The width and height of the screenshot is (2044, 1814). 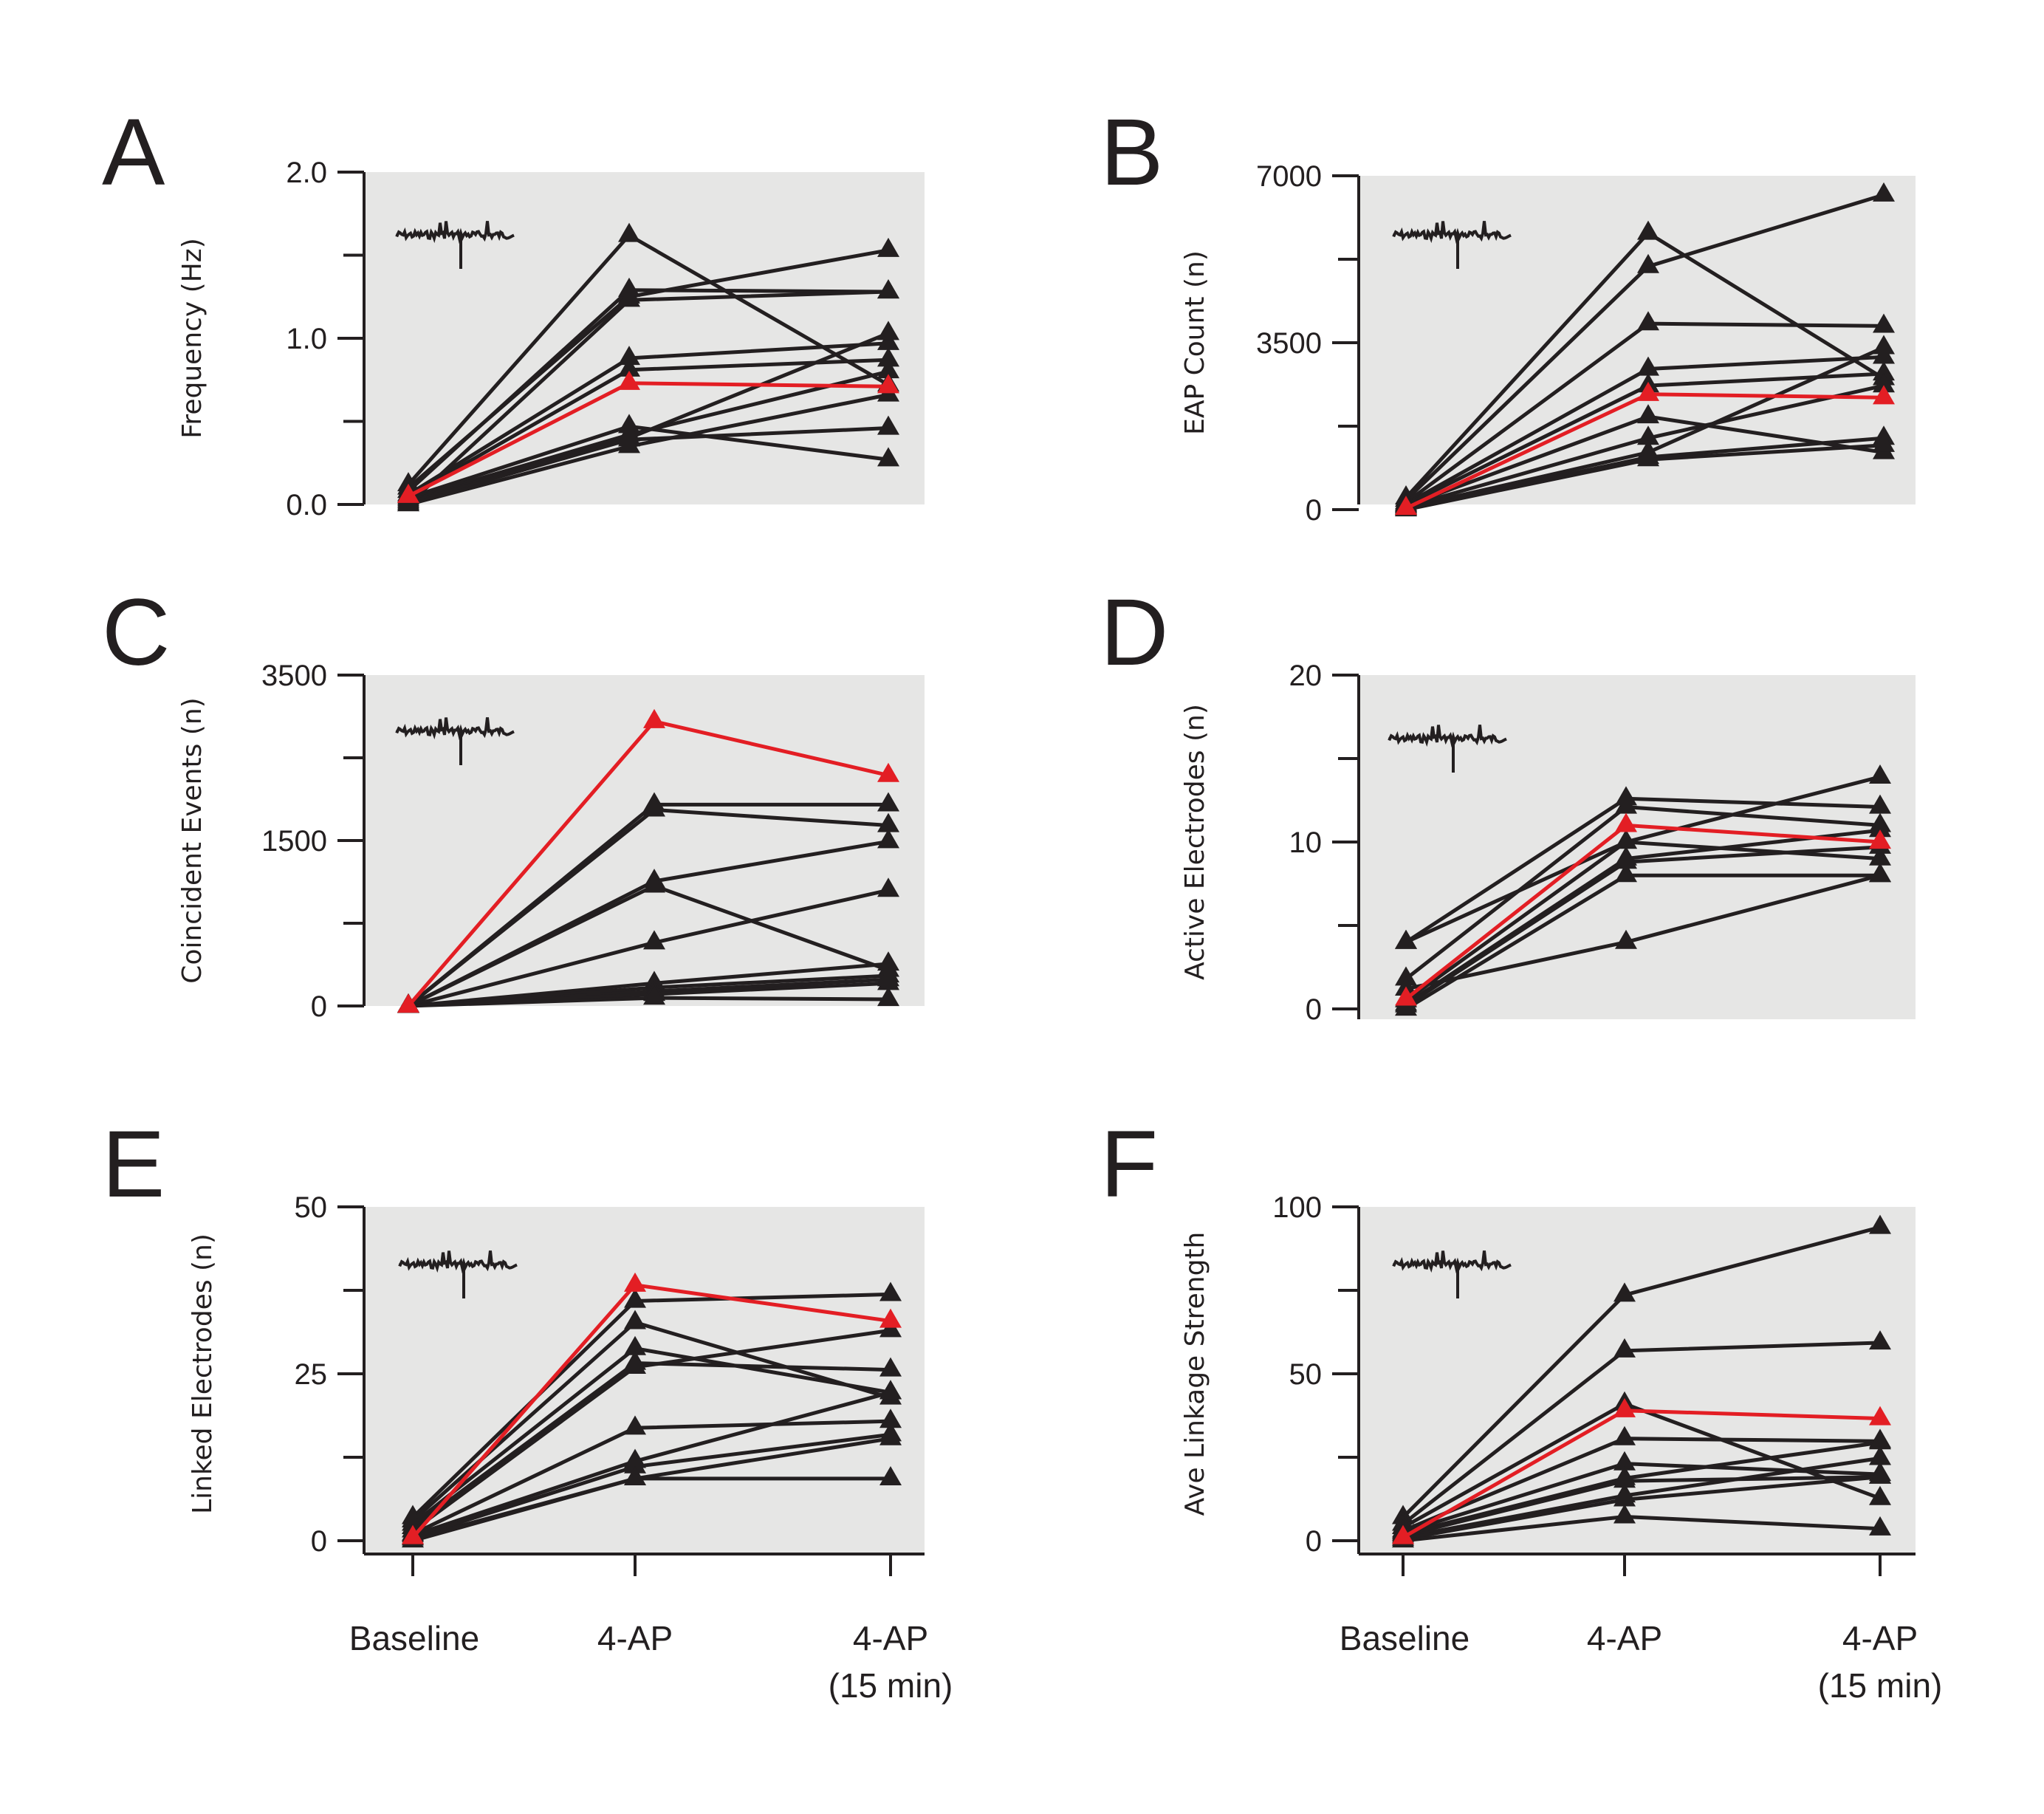 I want to click on y-tick-label: 100, so click(x=1297, y=1207).